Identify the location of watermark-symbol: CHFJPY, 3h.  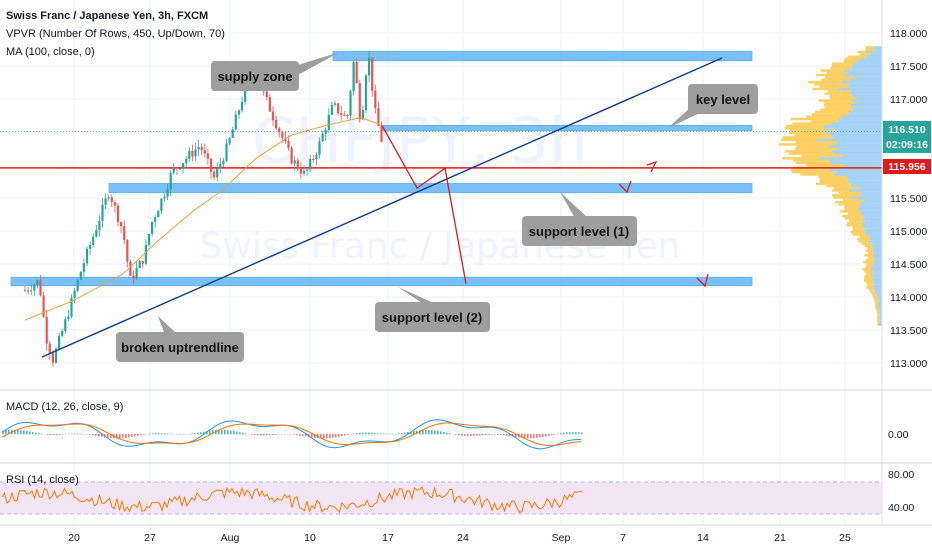
(420, 140).